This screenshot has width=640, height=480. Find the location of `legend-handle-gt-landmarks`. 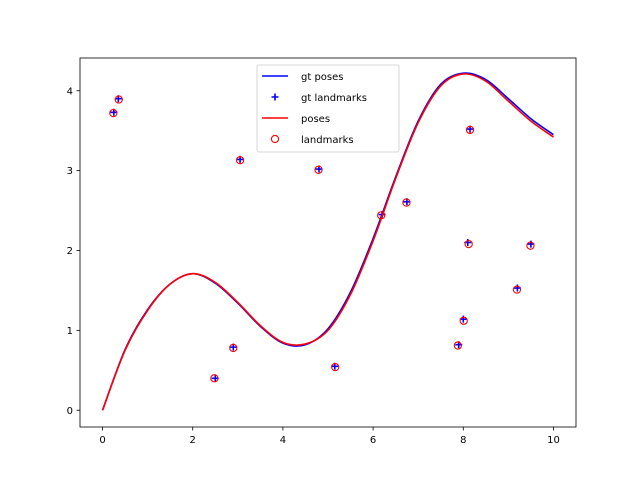

legend-handle-gt-landmarks is located at coordinates (275, 97).